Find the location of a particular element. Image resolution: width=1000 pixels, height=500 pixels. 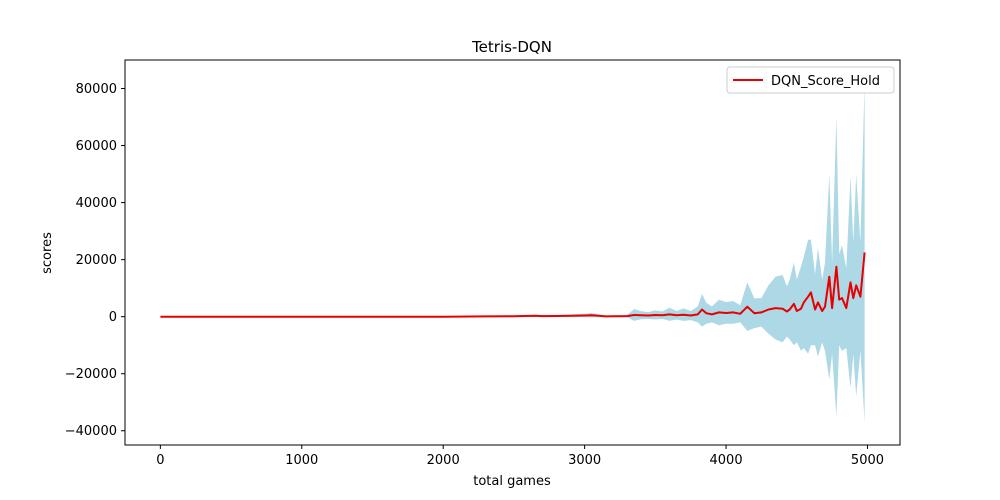

y-tick-label: 40000 is located at coordinates (96, 203).